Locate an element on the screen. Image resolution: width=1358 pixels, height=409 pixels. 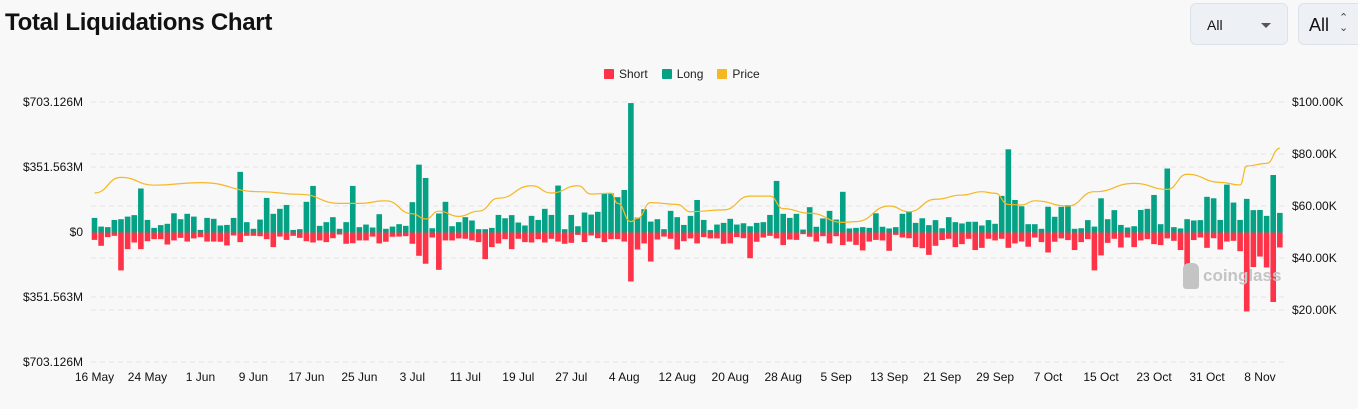
up-down-chevron-icon: ⌃ ⌄ is located at coordinates (1344, 23).